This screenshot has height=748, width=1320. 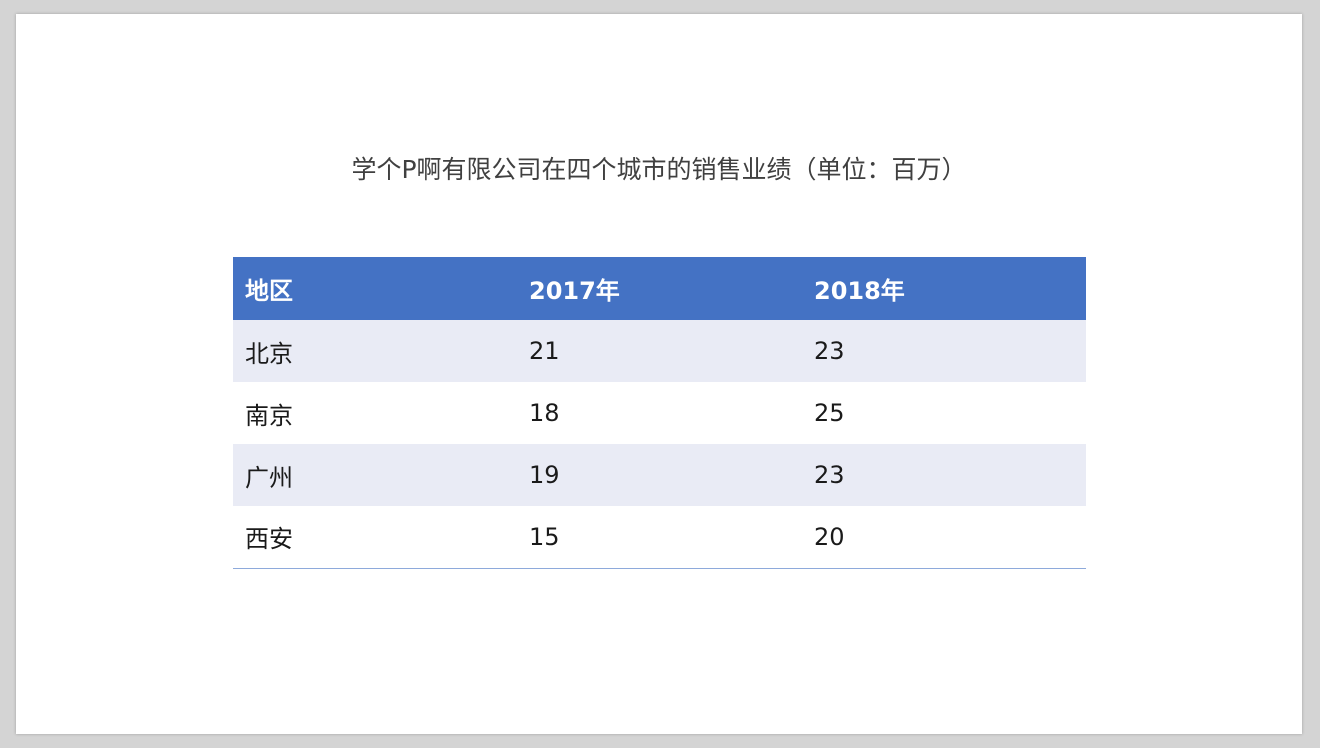 What do you see at coordinates (574, 291) in the screenshot?
I see `header-2017: 2017年` at bounding box center [574, 291].